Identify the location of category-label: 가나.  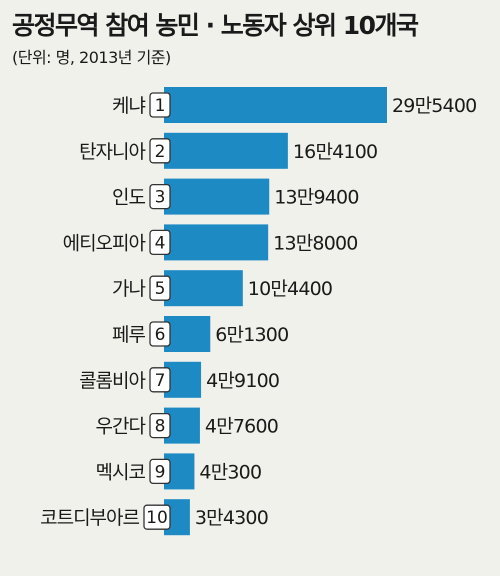
(128, 289).